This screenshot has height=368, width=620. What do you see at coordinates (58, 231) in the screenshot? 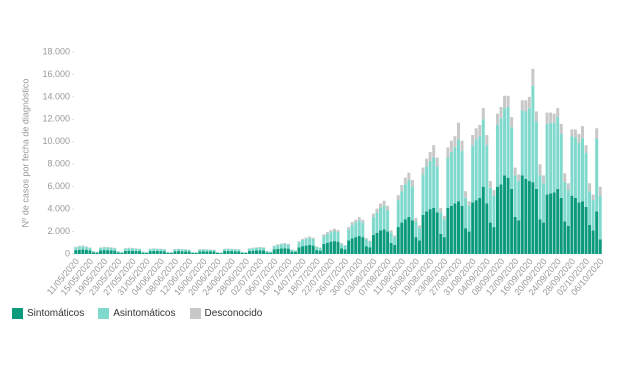
I see `y-tick-label: 2.000` at bounding box center [58, 231].